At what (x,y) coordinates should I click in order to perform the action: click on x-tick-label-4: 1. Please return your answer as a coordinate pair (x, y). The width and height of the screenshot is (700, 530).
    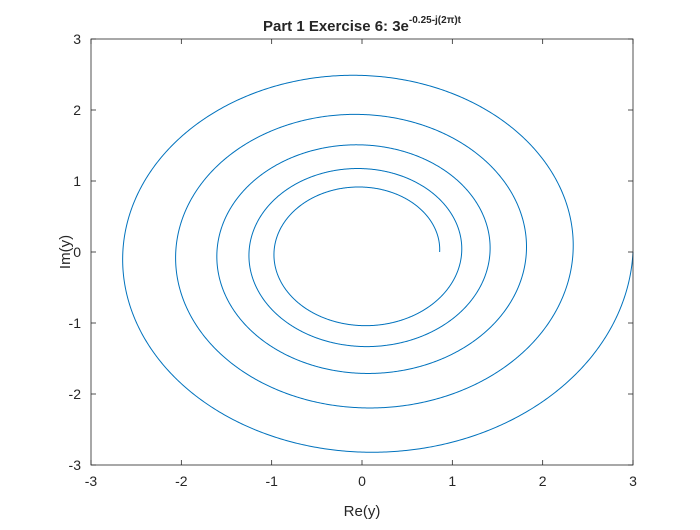
    Looking at the image, I should click on (452, 481).